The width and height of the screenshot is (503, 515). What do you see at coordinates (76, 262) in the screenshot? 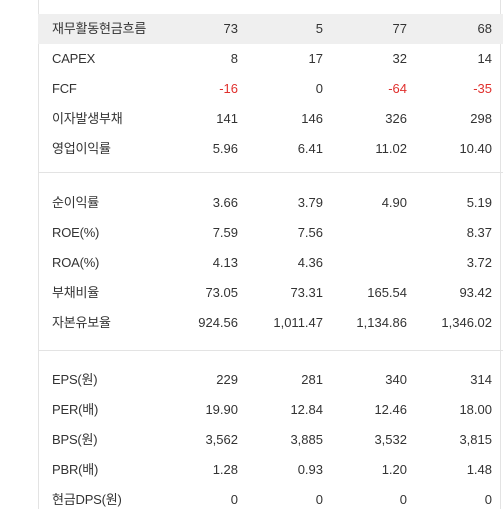
I see `row-label: ROA(%)` at bounding box center [76, 262].